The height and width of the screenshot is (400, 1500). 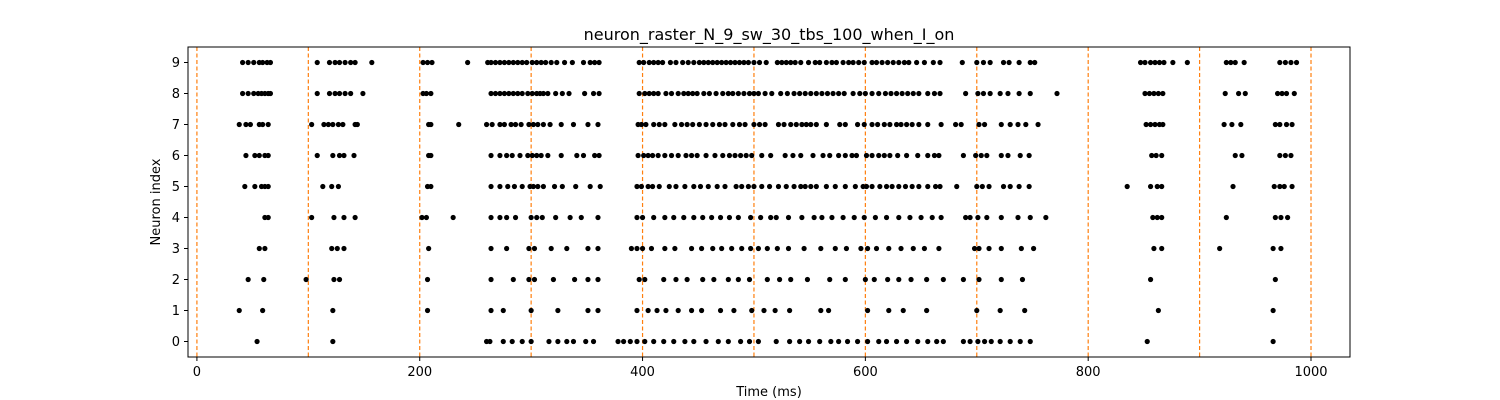 I want to click on y-tick-label: 9, so click(x=176, y=63).